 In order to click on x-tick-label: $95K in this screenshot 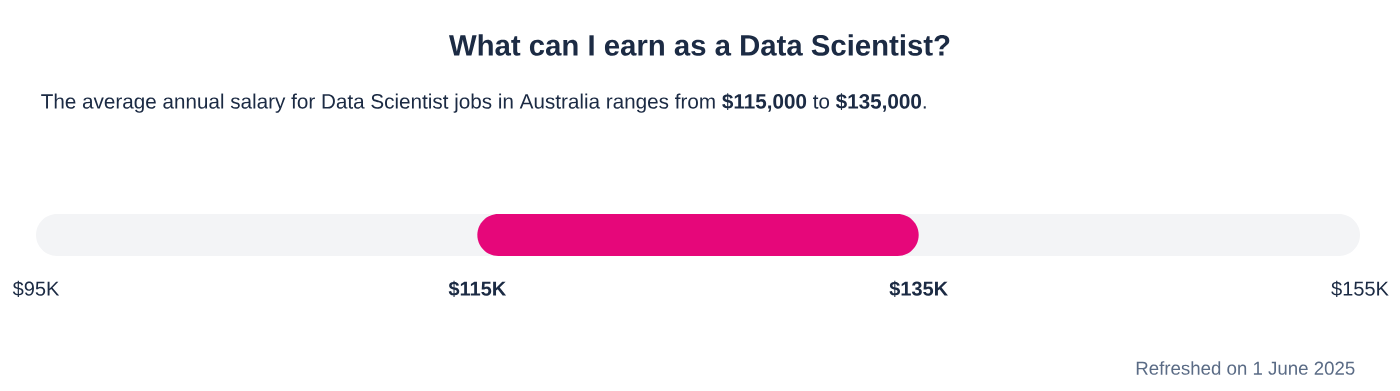, I will do `click(36, 288)`.